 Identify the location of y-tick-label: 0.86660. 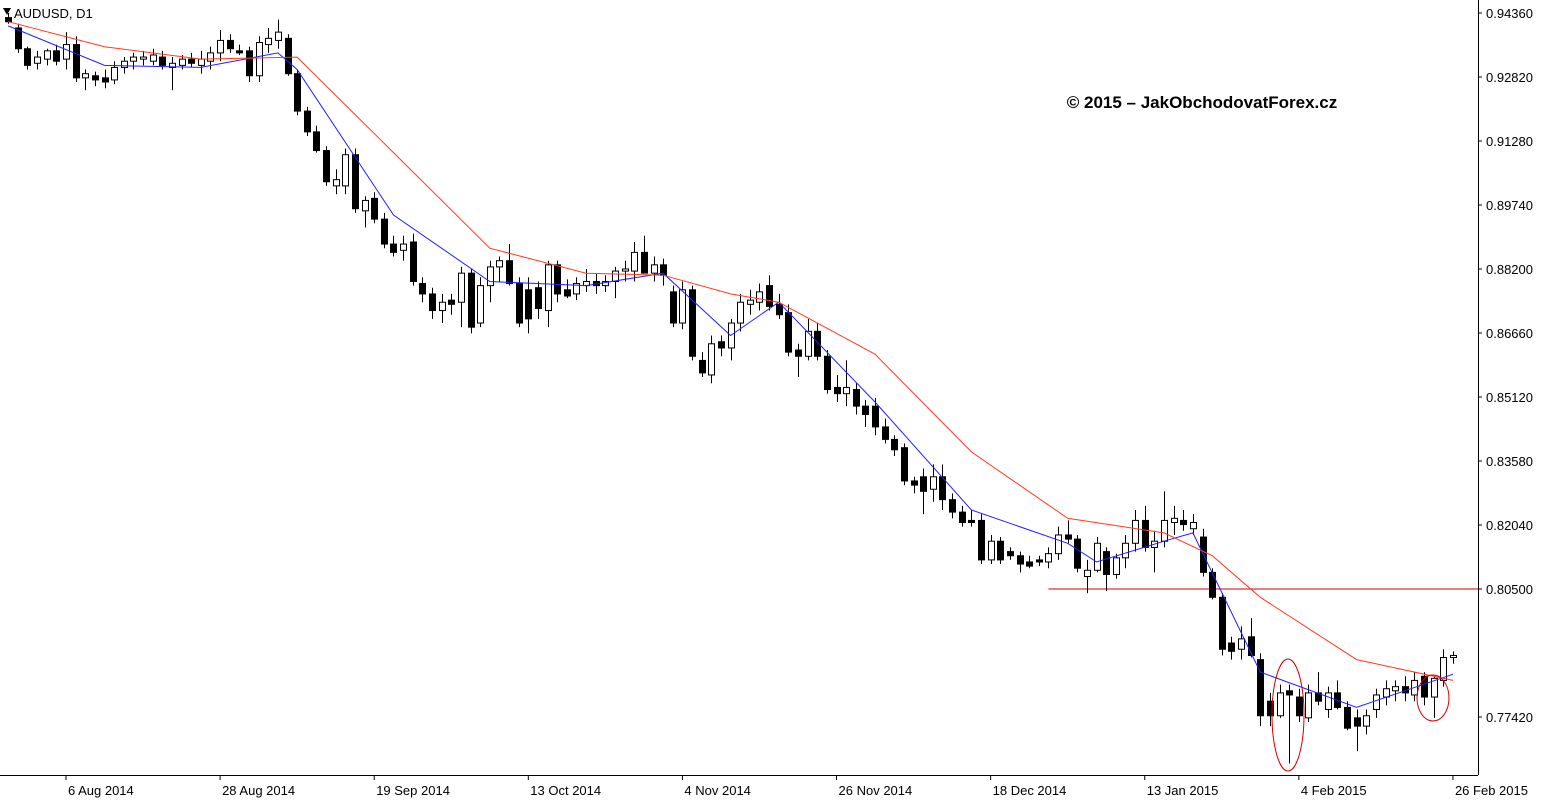
(1509, 333).